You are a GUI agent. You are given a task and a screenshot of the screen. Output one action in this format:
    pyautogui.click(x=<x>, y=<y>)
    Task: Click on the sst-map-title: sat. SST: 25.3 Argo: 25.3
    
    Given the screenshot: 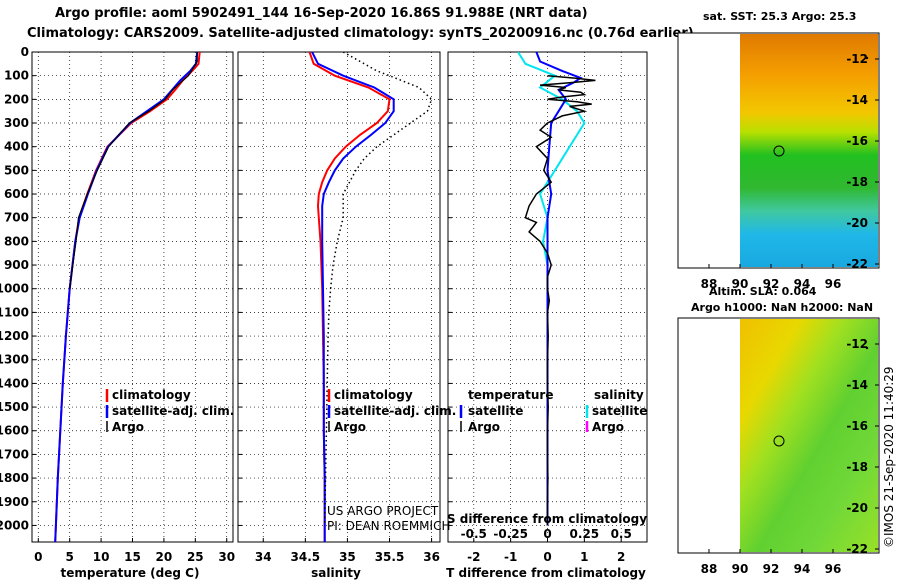 What is the action you would take?
    pyautogui.click(x=780, y=16)
    